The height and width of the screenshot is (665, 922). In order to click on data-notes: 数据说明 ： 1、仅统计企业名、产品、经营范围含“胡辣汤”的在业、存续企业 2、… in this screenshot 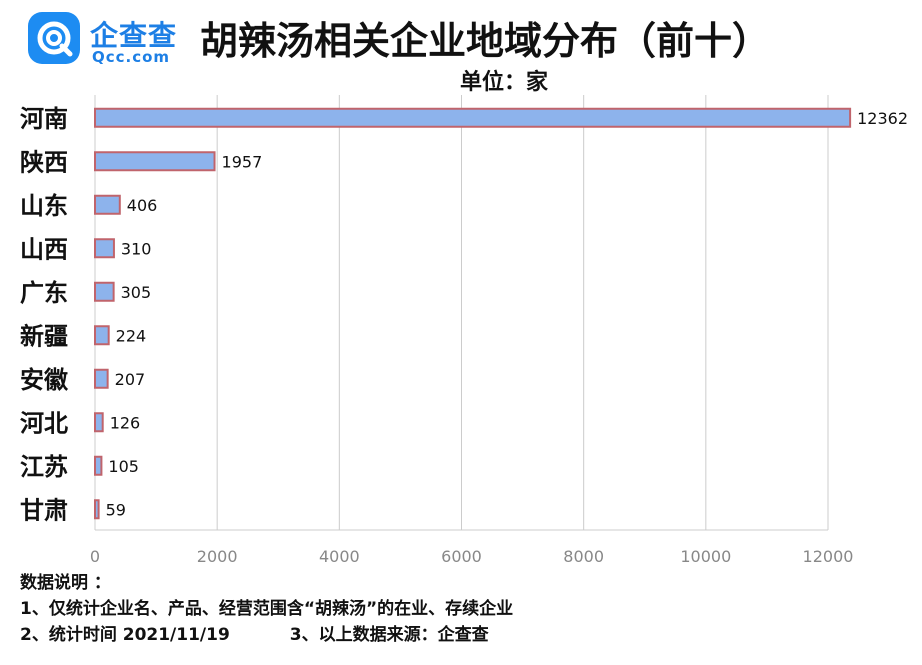, I will do `click(266, 609)`.